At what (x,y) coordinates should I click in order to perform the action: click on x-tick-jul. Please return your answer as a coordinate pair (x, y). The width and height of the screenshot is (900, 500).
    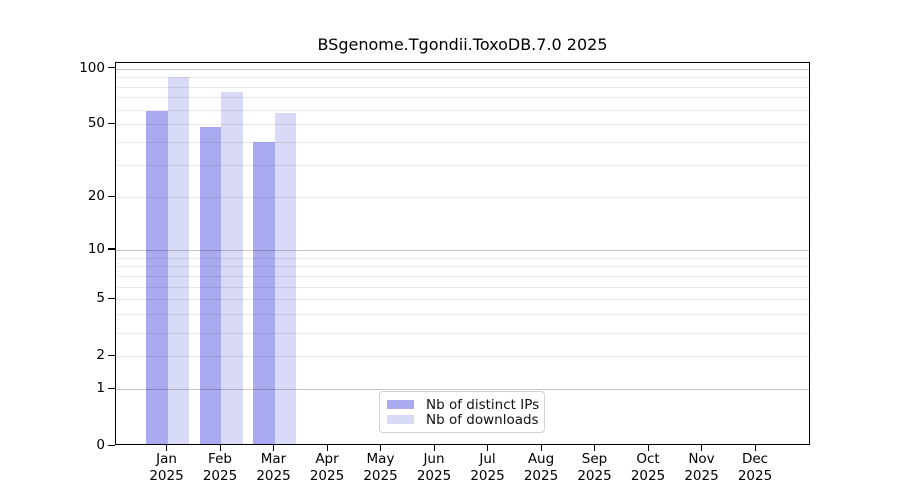
    Looking at the image, I should click on (488, 448).